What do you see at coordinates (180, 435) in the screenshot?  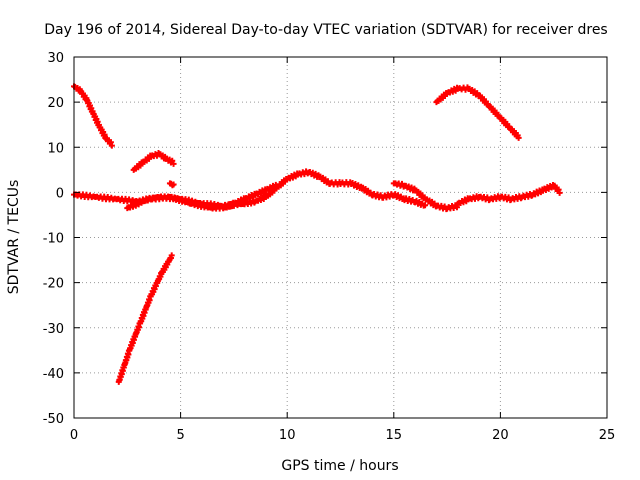 I see `x-tick-label: 5` at bounding box center [180, 435].